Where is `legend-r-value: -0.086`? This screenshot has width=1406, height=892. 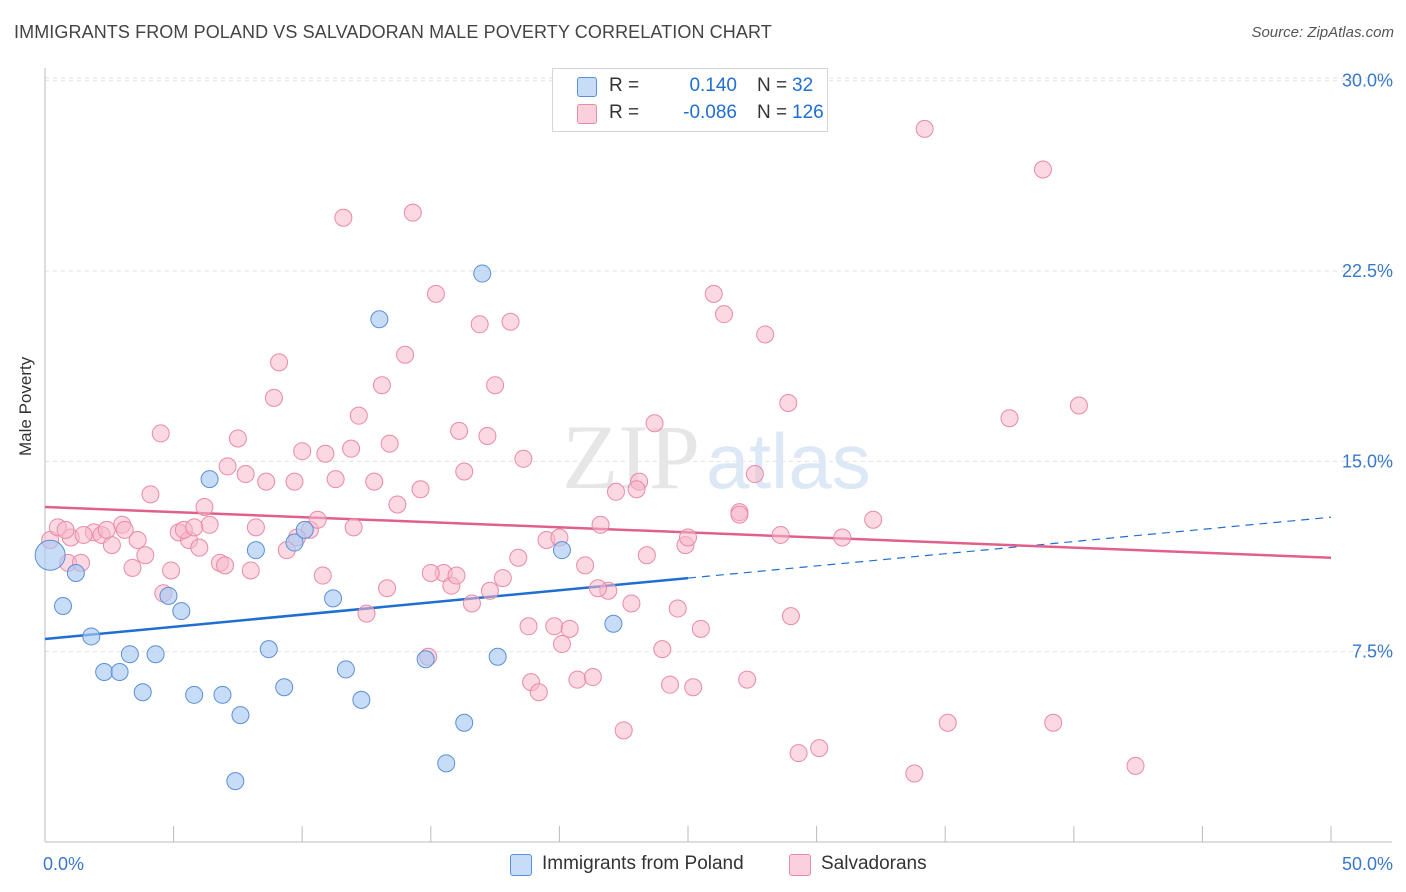
legend-r-value: -0.086 is located at coordinates (710, 112).